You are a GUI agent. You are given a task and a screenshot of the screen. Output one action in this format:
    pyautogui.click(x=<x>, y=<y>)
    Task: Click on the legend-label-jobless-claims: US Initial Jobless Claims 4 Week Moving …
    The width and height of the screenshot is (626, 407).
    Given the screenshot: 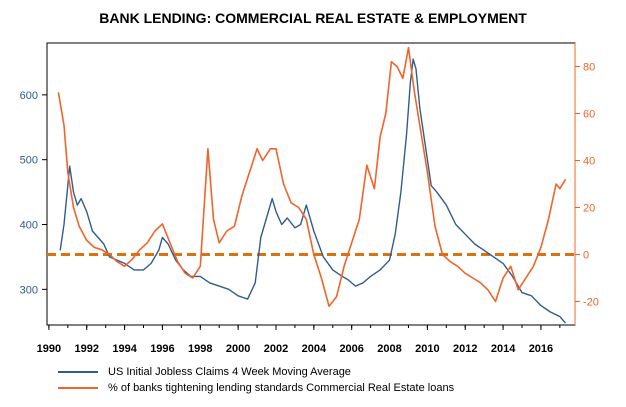 What is the action you would take?
    pyautogui.click(x=229, y=372)
    